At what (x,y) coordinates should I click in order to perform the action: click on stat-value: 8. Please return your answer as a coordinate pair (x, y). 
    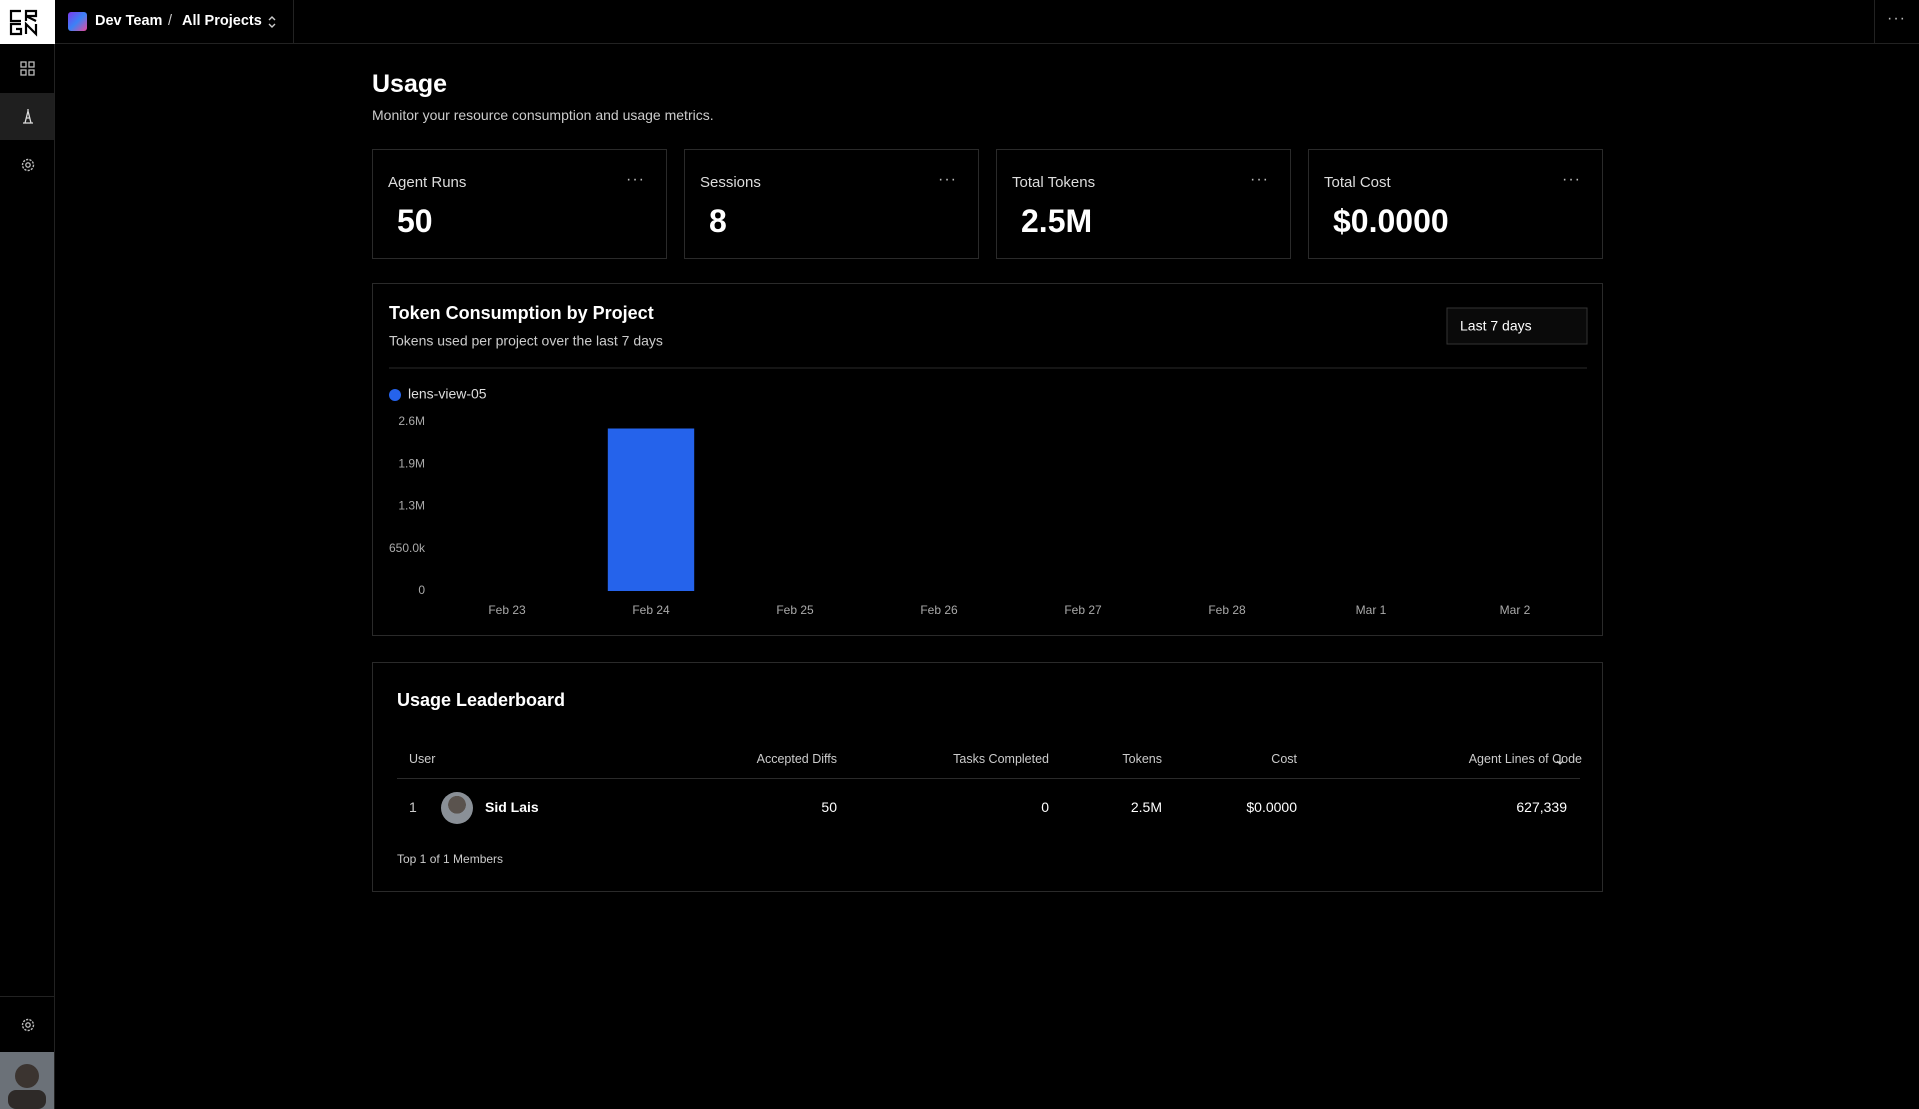
    Looking at the image, I should click on (718, 221).